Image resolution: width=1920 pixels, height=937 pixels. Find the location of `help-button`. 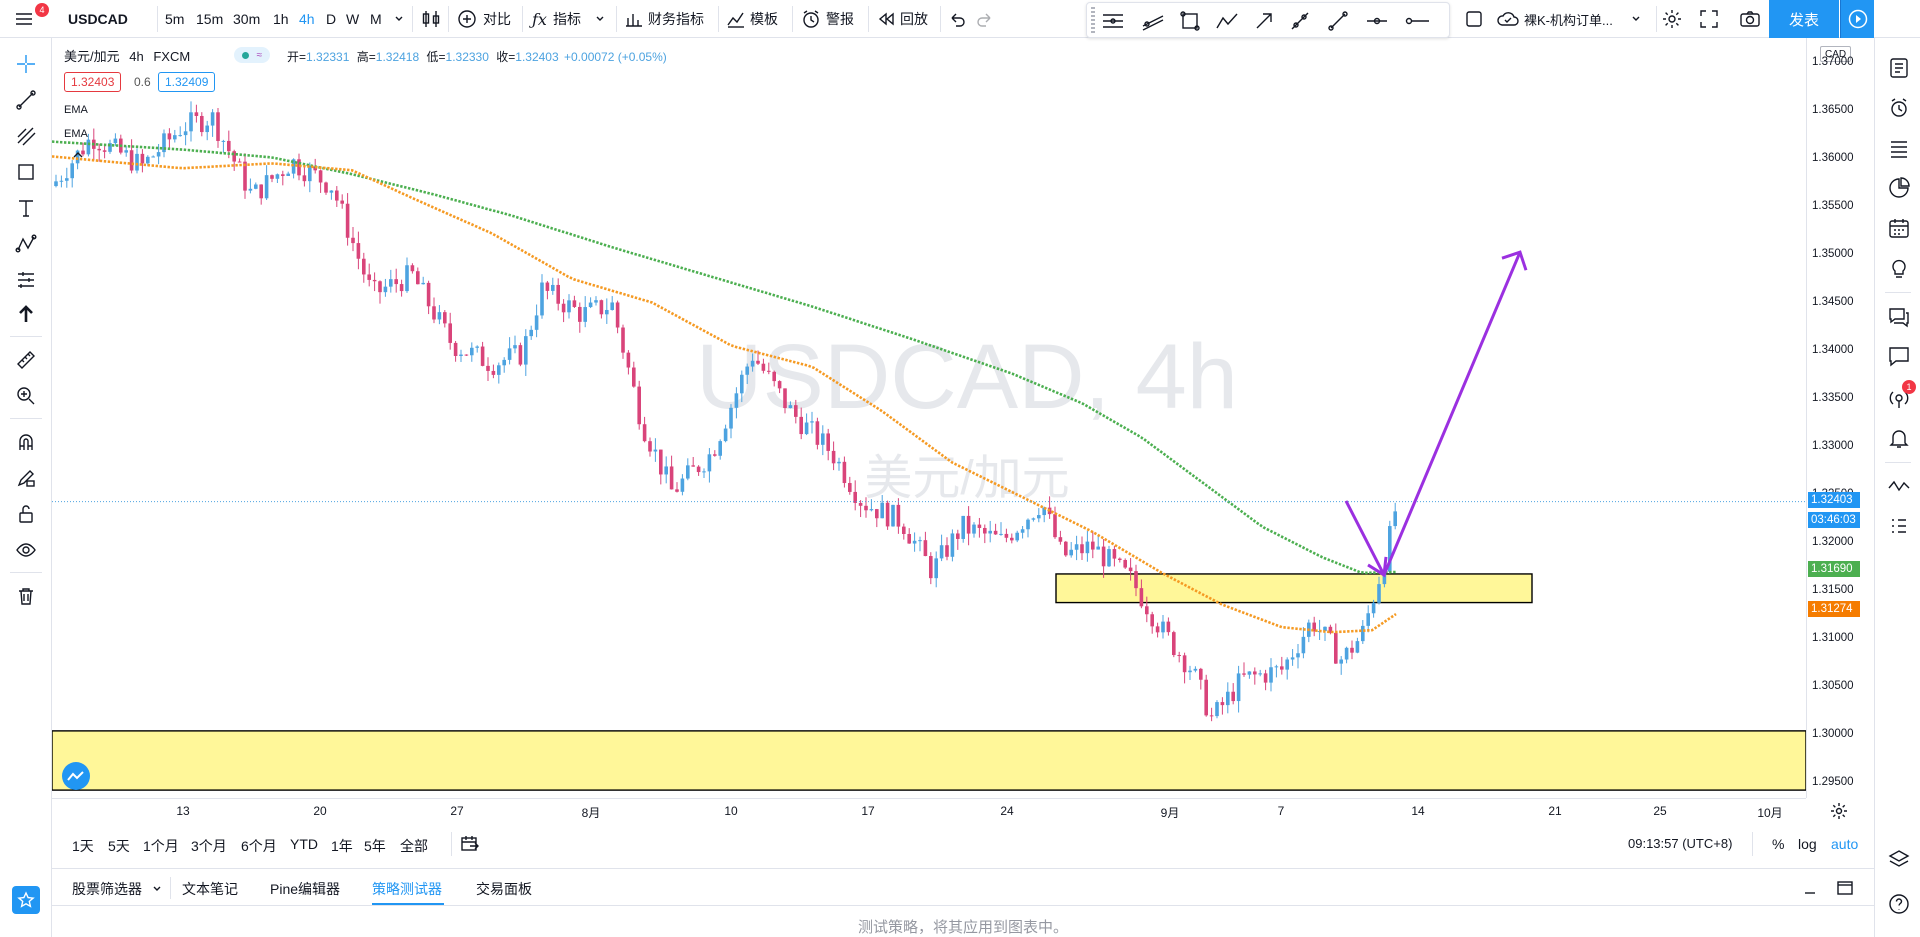

help-button is located at coordinates (1899, 904).